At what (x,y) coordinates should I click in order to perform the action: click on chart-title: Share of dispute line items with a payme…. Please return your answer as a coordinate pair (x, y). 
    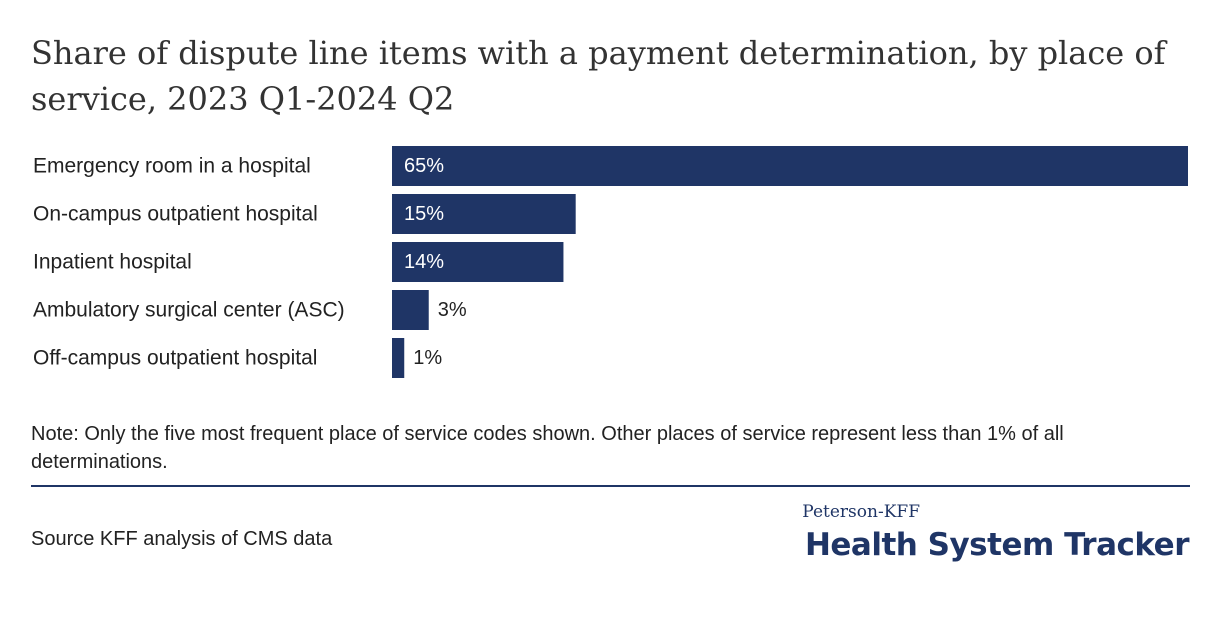
    Looking at the image, I should click on (598, 76).